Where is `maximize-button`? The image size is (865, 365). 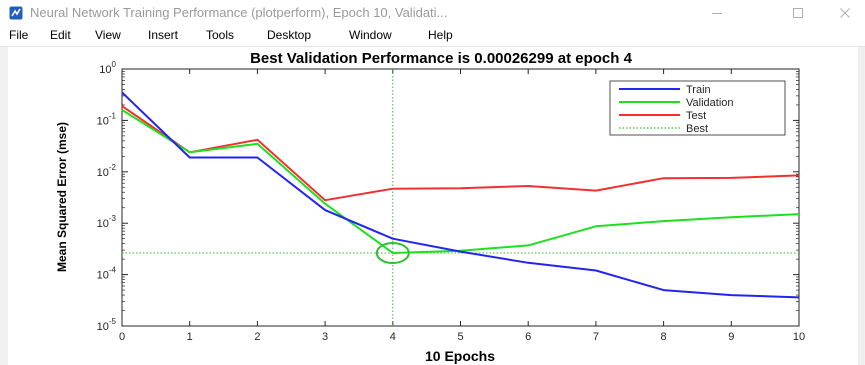
maximize-button is located at coordinates (798, 13).